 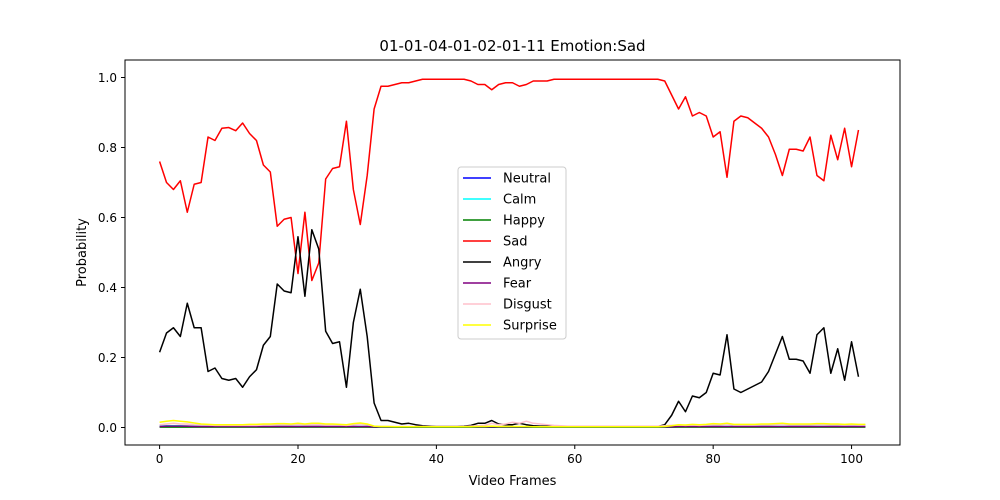 I want to click on legend-label: Neutral, so click(x=527, y=179).